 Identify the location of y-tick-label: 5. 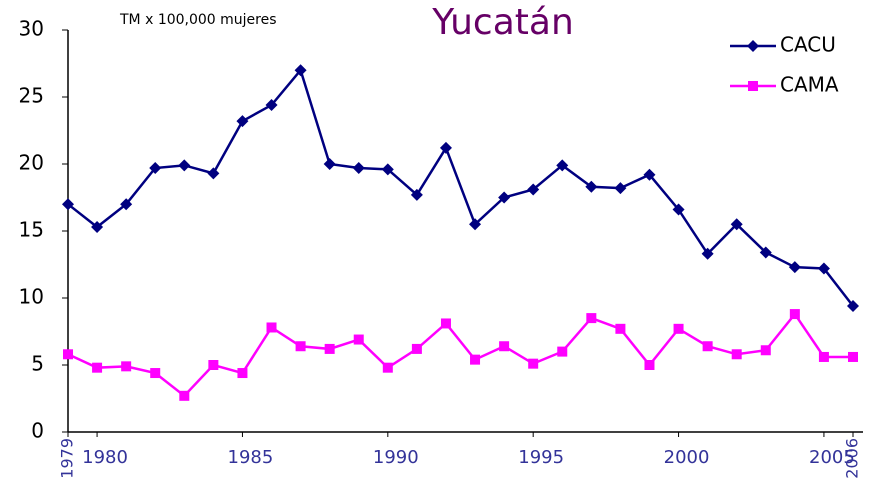
(37, 364).